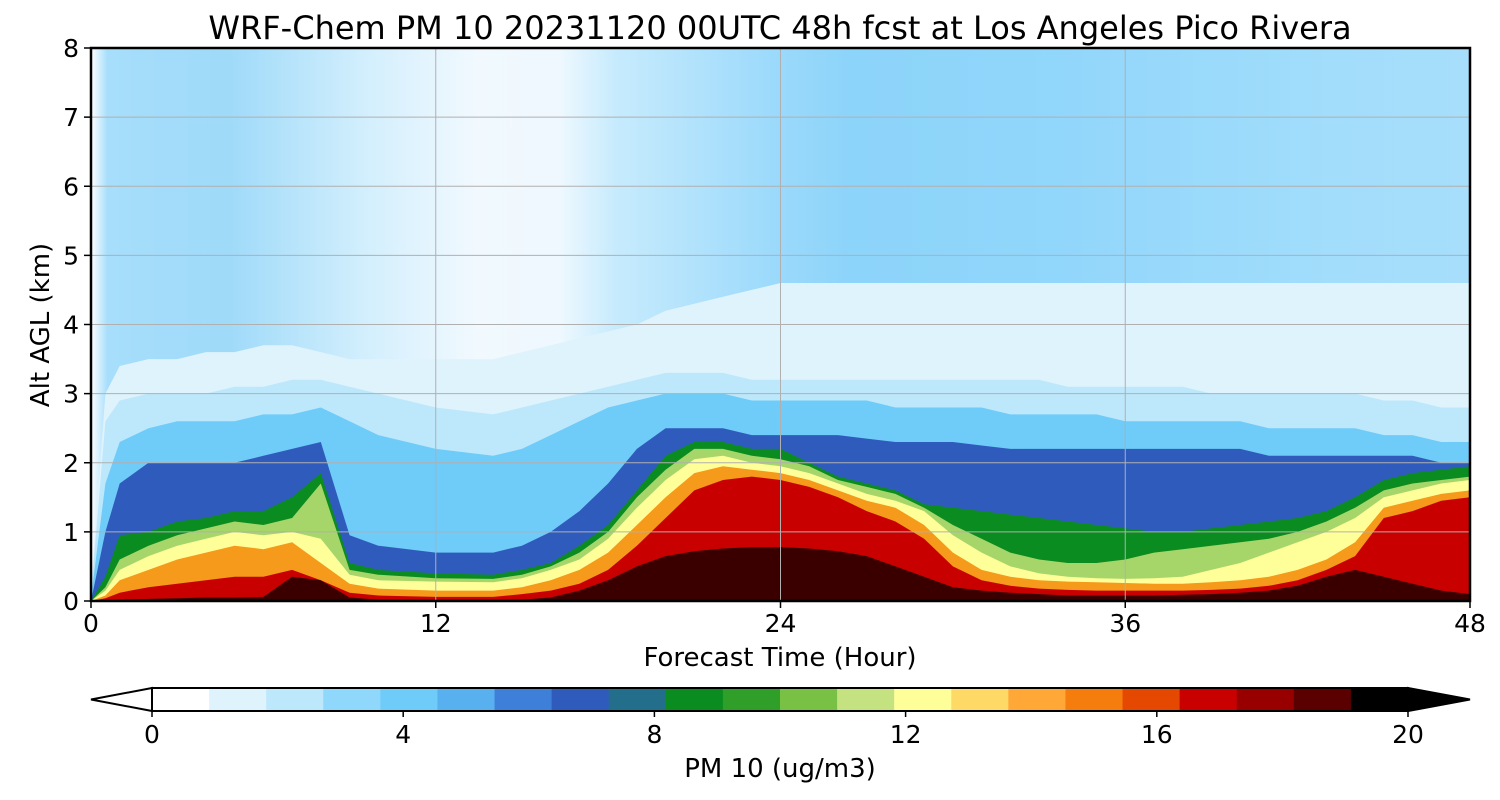 This screenshot has height=800, width=1500. I want to click on x-axis: 0 12 24 36 48, so click(784, 619).